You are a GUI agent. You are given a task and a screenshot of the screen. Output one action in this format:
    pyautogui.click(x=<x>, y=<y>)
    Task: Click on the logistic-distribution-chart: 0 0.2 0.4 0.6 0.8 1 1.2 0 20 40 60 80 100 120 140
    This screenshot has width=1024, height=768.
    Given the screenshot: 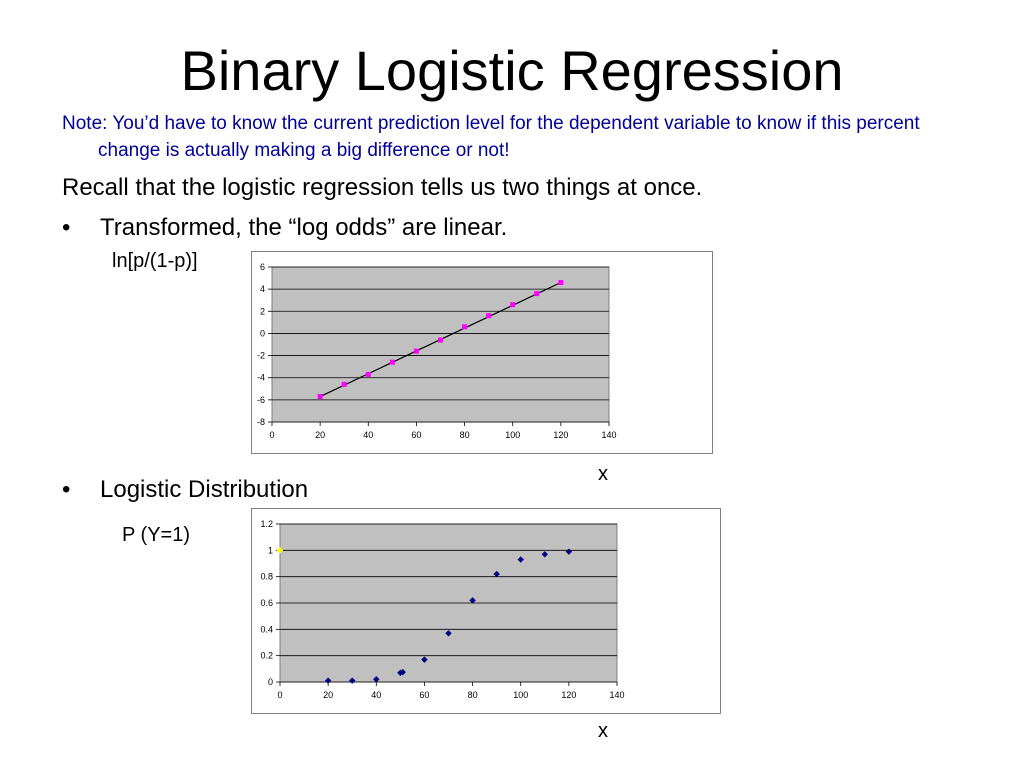 What is the action you would take?
    pyautogui.click(x=486, y=611)
    